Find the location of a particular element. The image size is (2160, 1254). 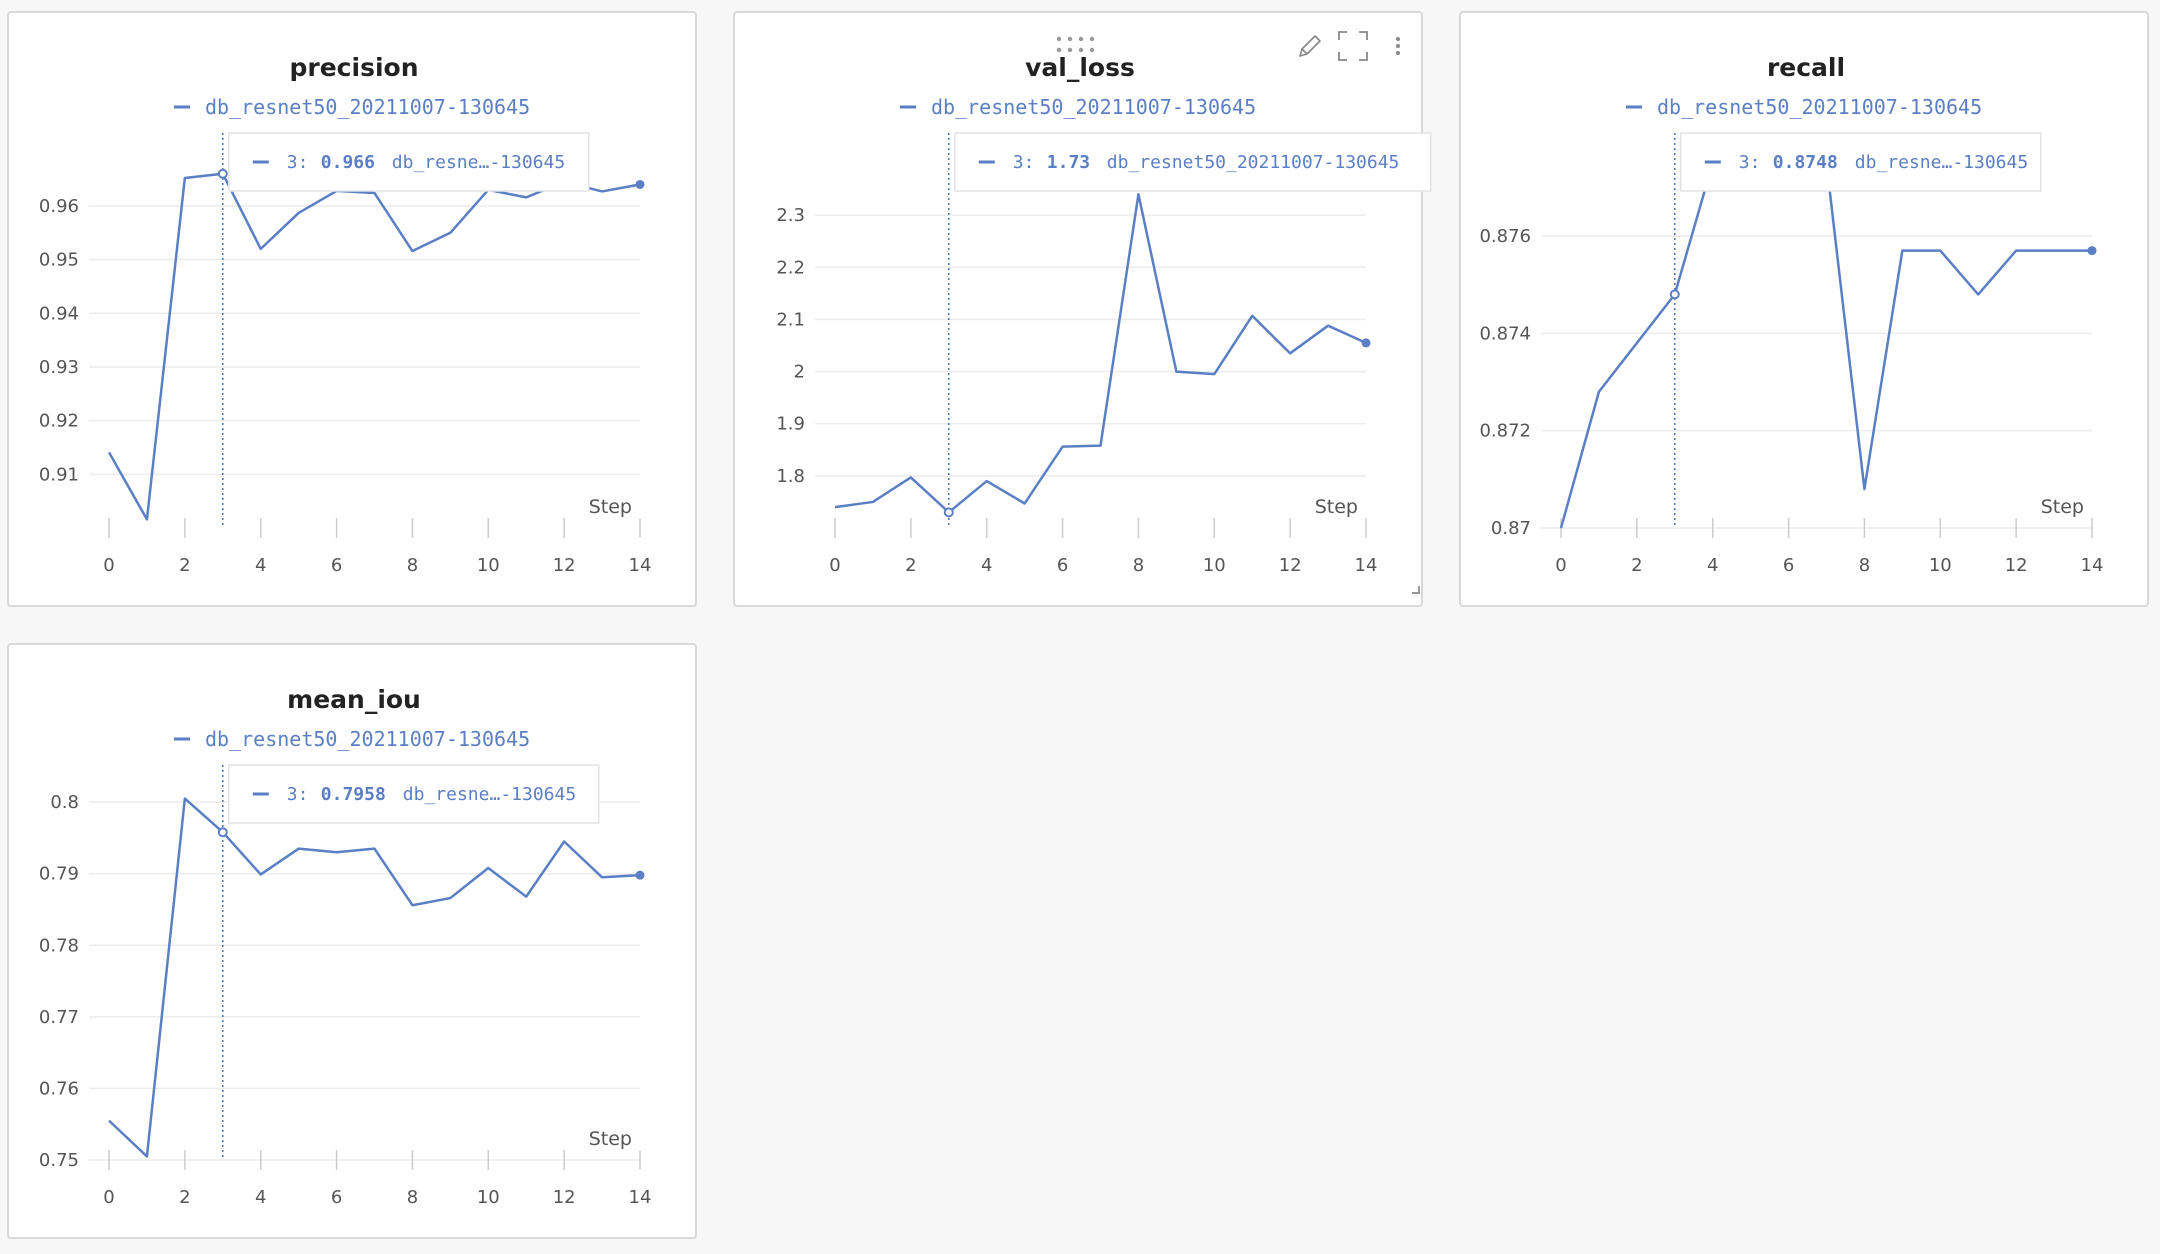

more-vertical-icon is located at coordinates (1398, 46).